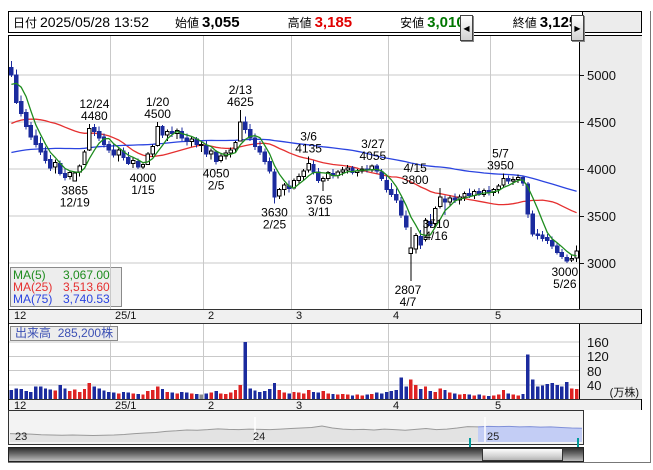 The image size is (653, 470). What do you see at coordinates (408, 302) in the screenshot?
I see `svg-text: 4/7` at bounding box center [408, 302].